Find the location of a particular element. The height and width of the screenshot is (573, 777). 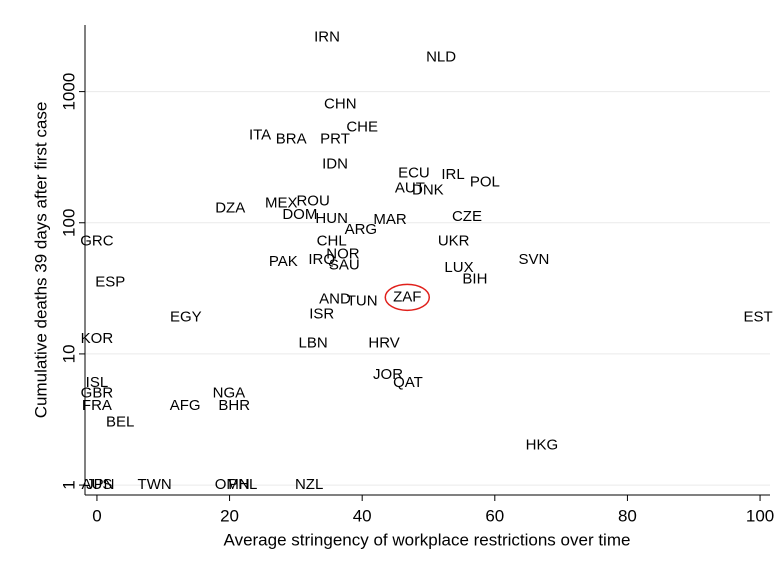

x-tick-label: 100 is located at coordinates (760, 515).